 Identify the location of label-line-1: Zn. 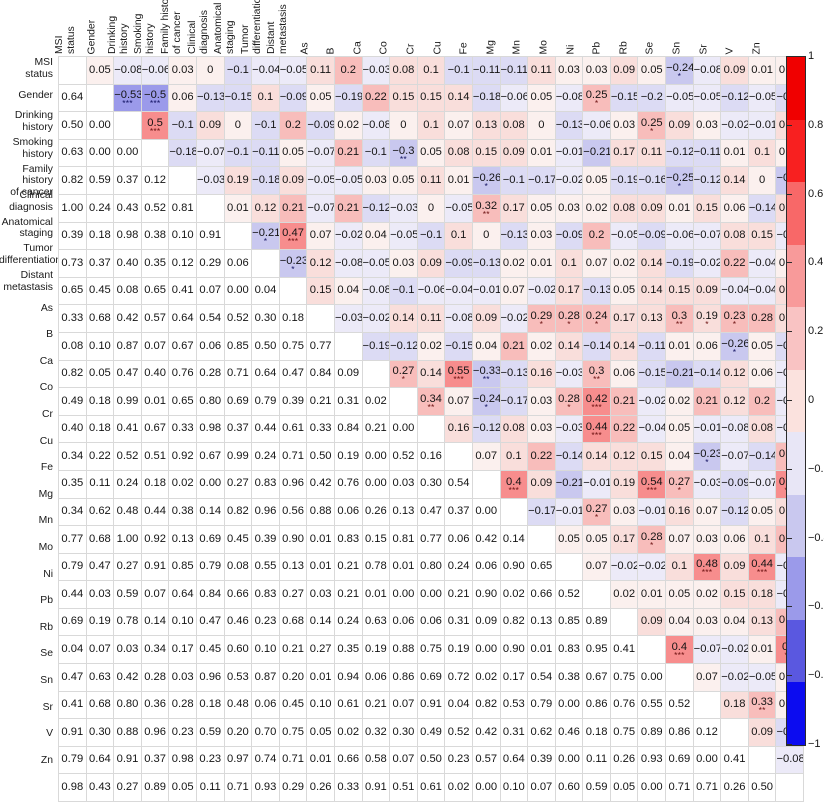
(46, 760).